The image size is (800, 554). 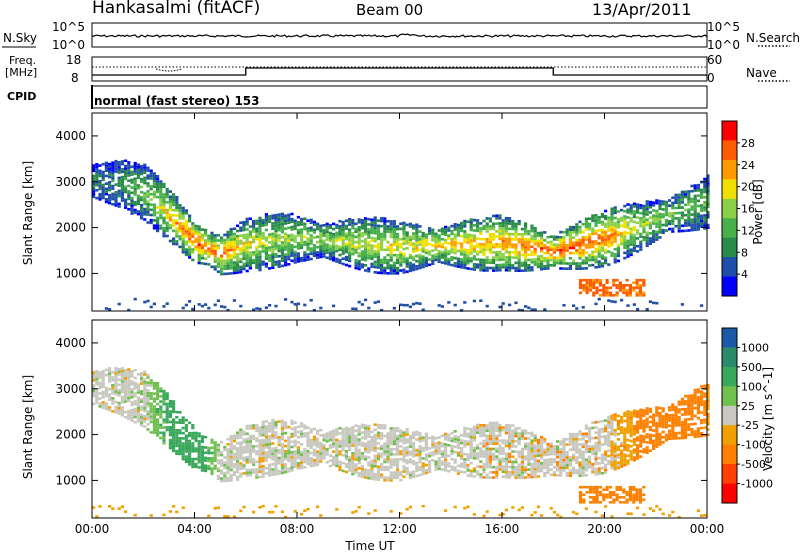 What do you see at coordinates (168, 70) in the screenshot?
I see `nave-dip` at bounding box center [168, 70].